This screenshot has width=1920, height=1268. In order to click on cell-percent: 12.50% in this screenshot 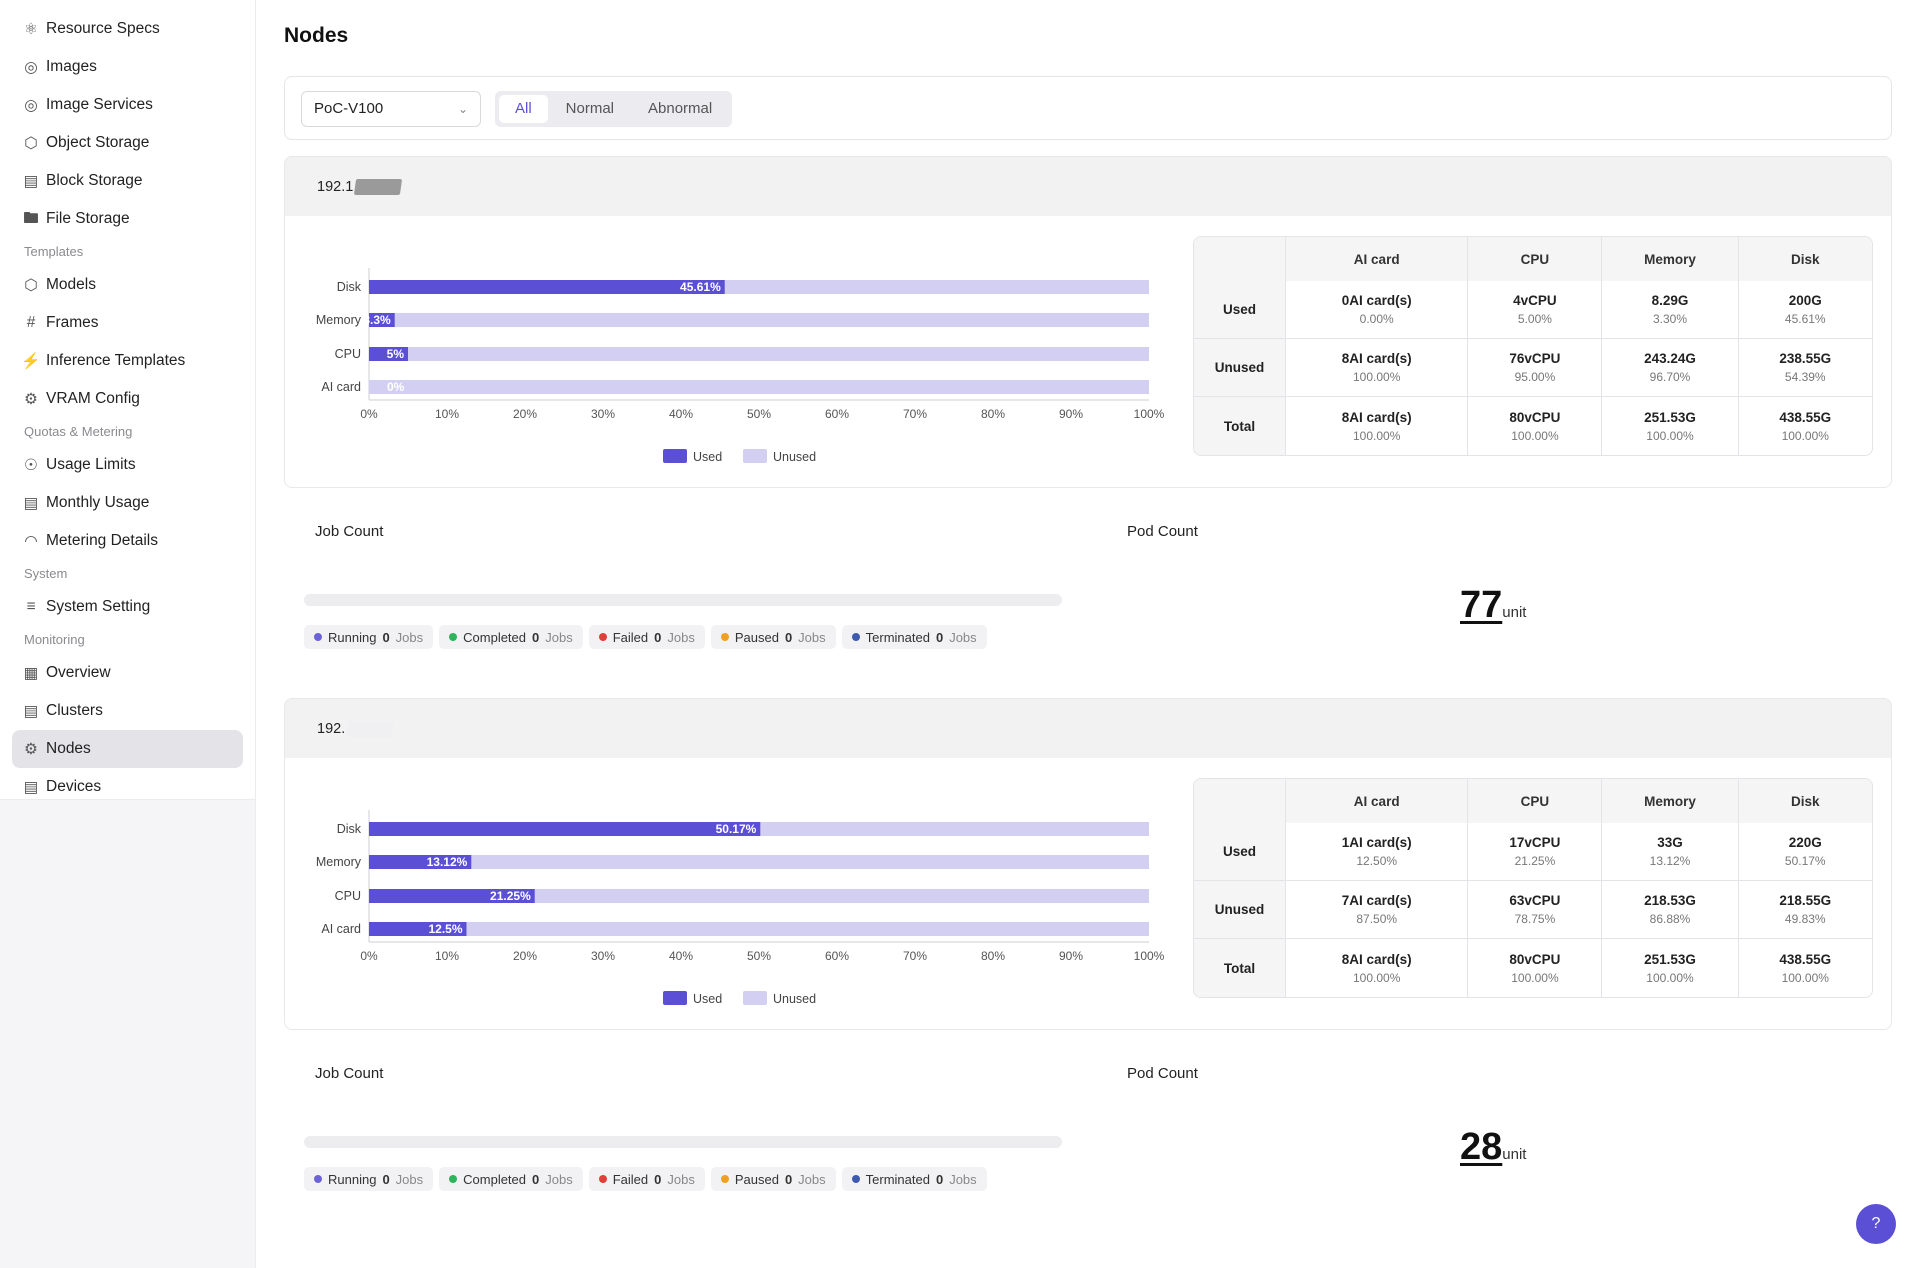, I will do `click(1377, 861)`.